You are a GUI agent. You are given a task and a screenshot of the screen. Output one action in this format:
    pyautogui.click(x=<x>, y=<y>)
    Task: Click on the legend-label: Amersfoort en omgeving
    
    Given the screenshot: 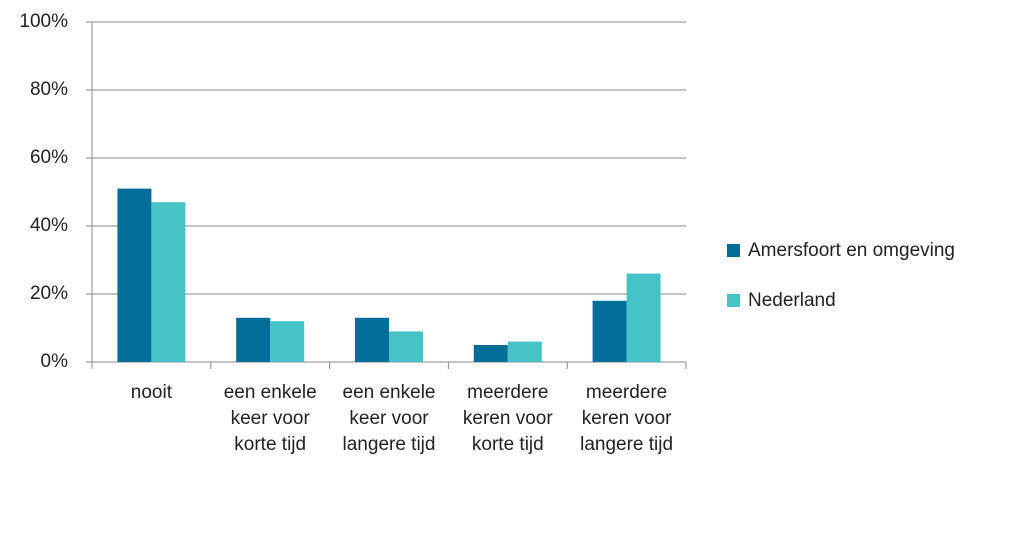 What is the action you would take?
    pyautogui.click(x=851, y=250)
    